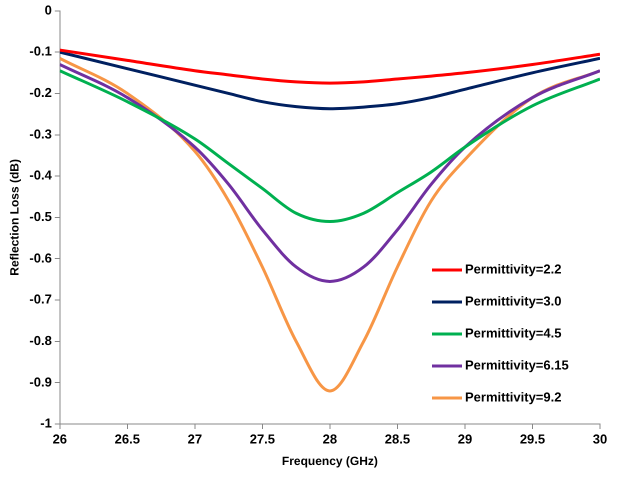 This screenshot has width=618, height=477. Describe the element at coordinates (195, 438) in the screenshot. I see `x-tick-label: 27` at that location.